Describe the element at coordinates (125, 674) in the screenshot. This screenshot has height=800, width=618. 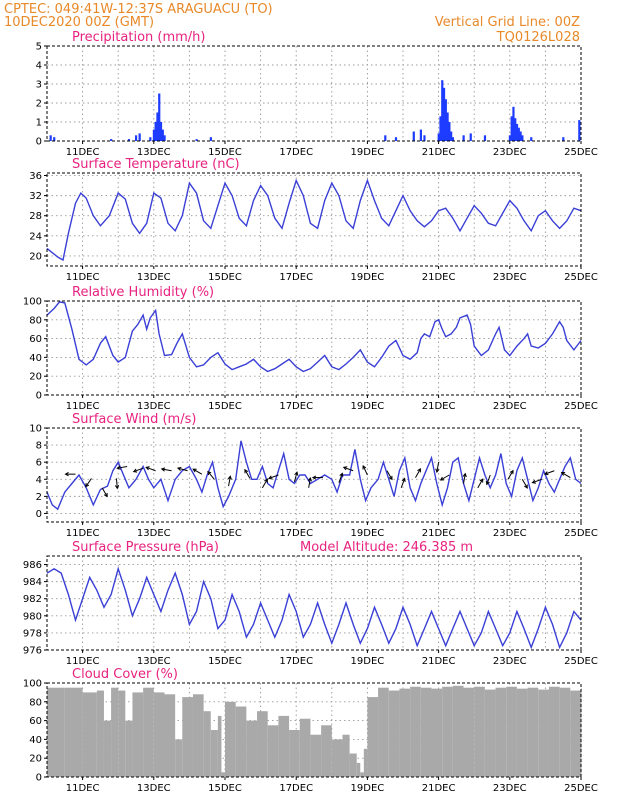
I see `cloud-cover-title: Cloud Cover (%)` at that location.